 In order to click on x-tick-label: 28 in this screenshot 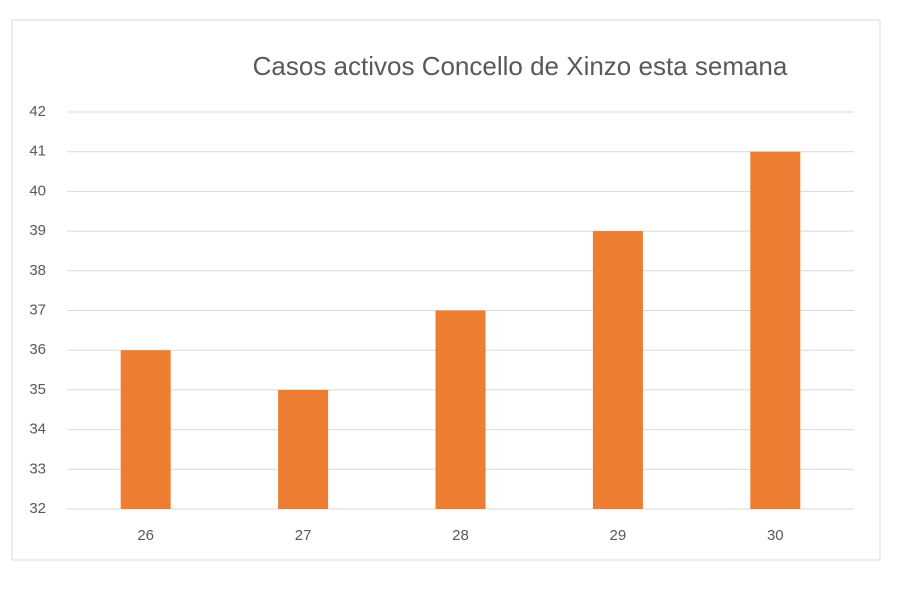, I will do `click(460, 535)`.